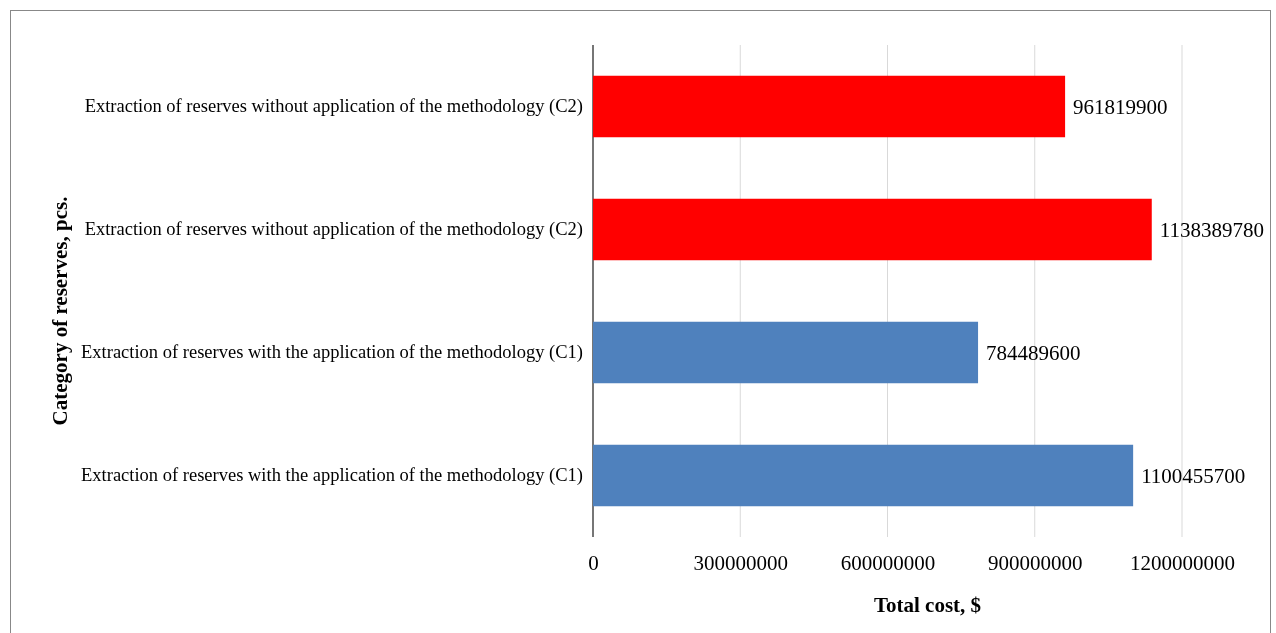 The image size is (1276, 633). What do you see at coordinates (1035, 562) in the screenshot?
I see `x-tick-label: 900000000` at bounding box center [1035, 562].